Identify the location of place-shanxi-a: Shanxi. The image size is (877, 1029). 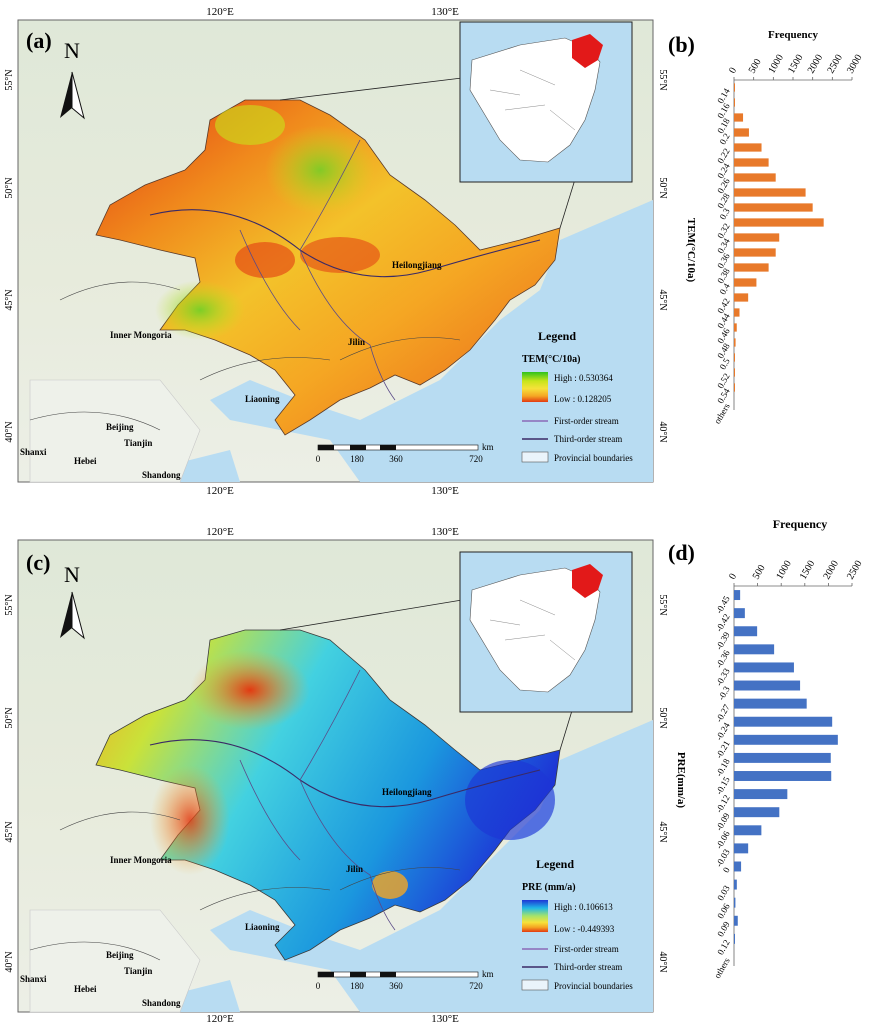
(33, 452).